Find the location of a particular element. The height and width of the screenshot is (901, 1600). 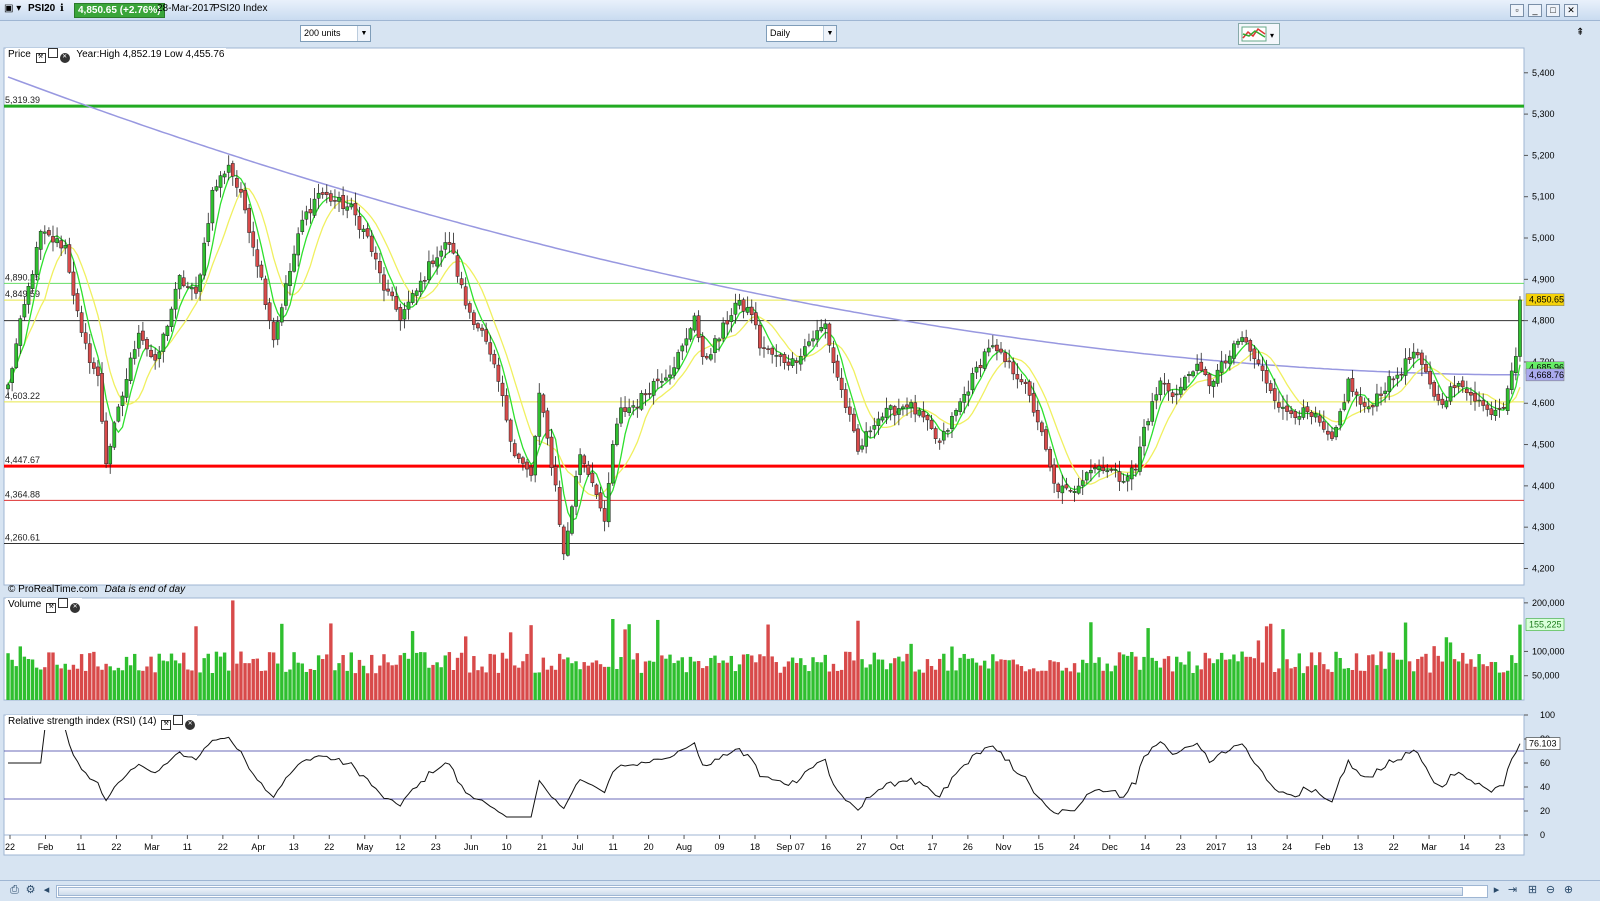

horizontal-scrollbar is located at coordinates (772, 891).